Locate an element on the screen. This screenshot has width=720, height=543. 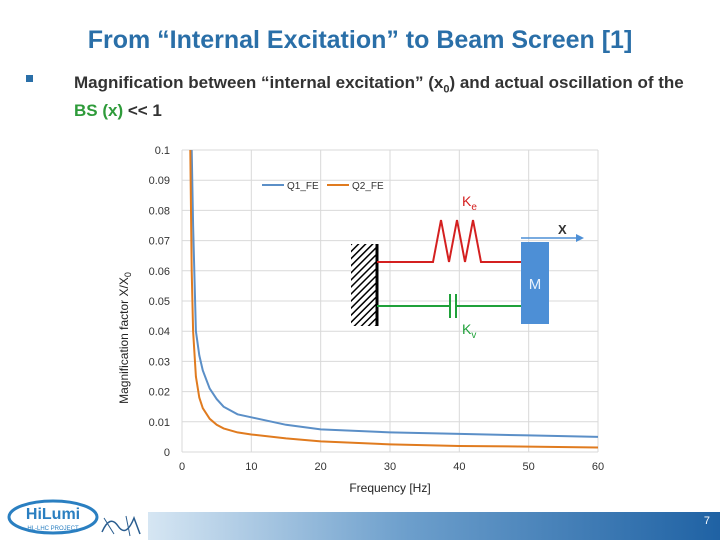
y-tick-label: 0.04 is located at coordinates (159, 332).